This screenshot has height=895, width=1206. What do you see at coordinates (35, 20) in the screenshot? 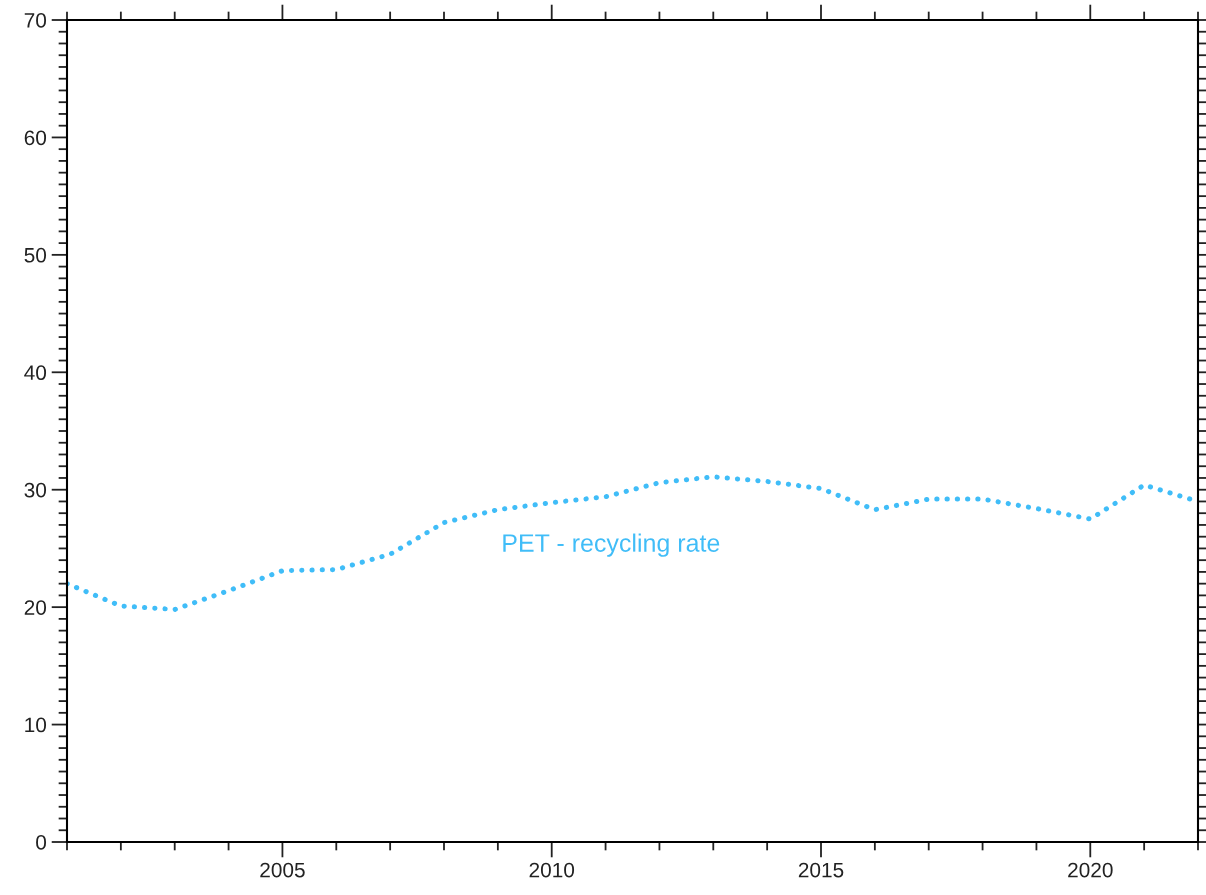
I see `y-tick-label: 70` at bounding box center [35, 20].